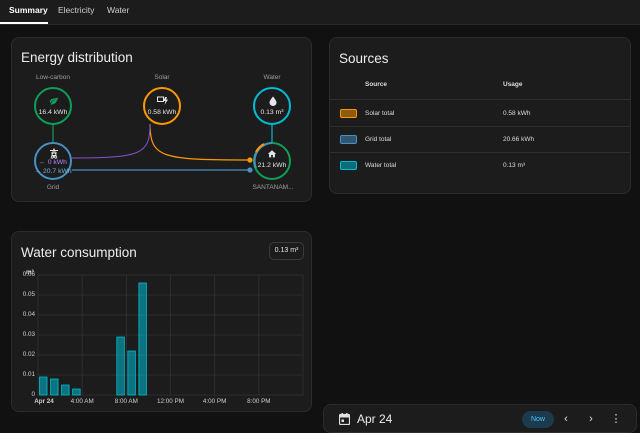  I want to click on more-vertical-icon: ⋮, so click(616, 419).